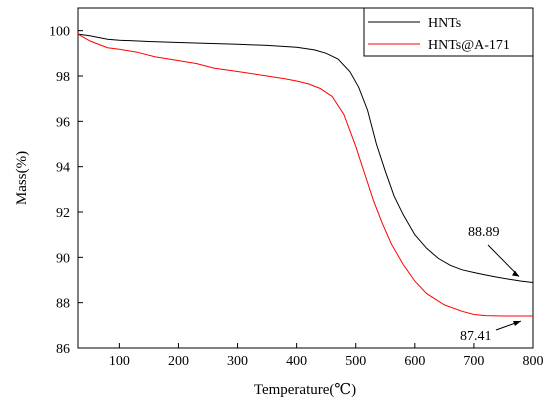 The image size is (545, 400). Describe the element at coordinates (237, 361) in the screenshot. I see `x-tick-label: 300` at that location.